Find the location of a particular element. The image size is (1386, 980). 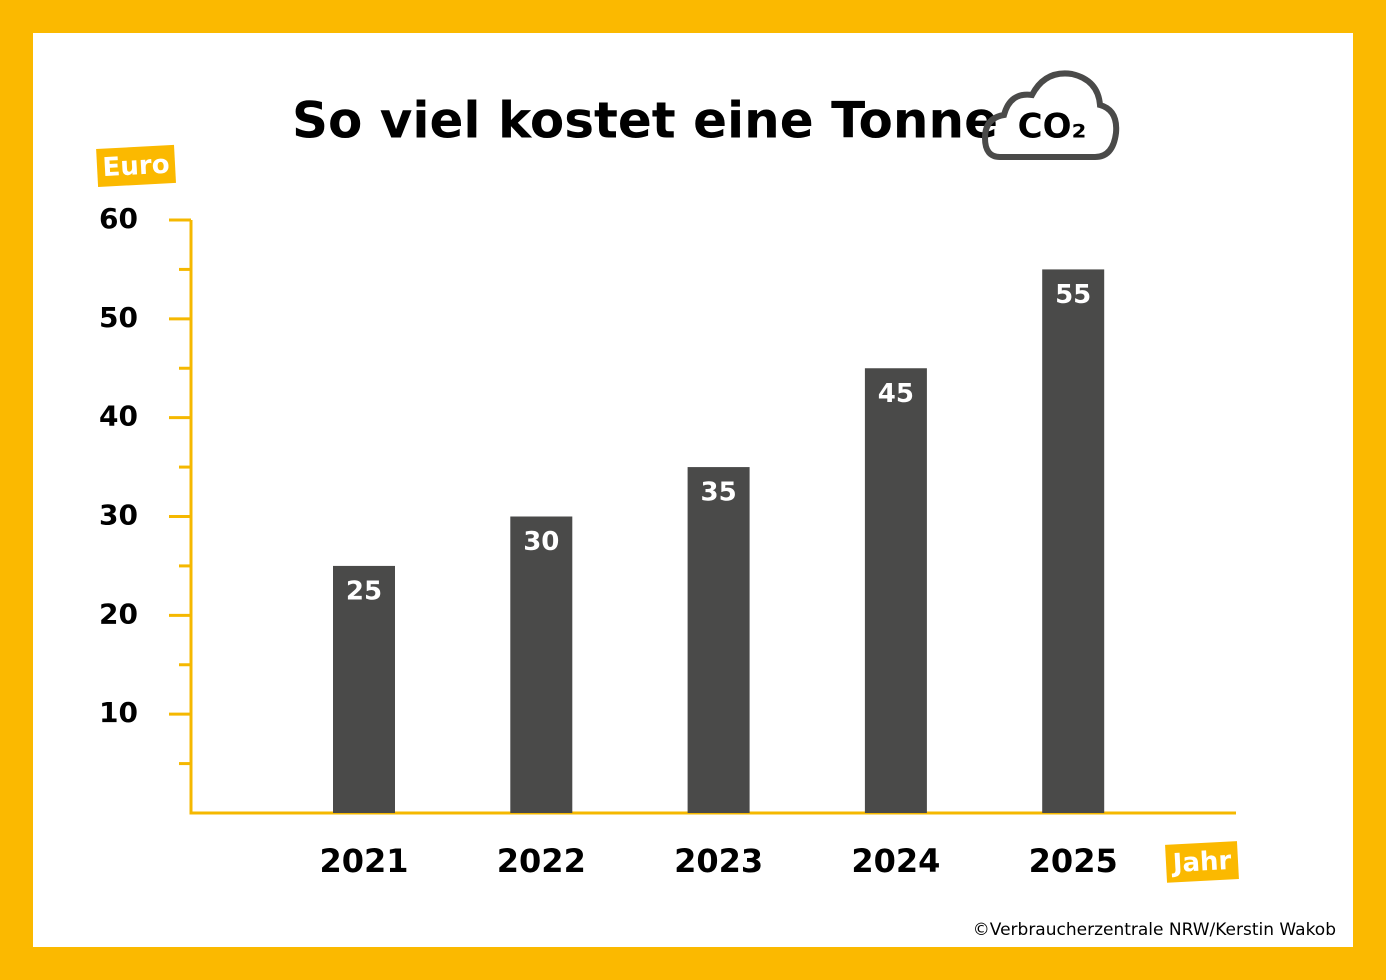

chart-title: So viel kostet eine Tonne is located at coordinates (645, 121).